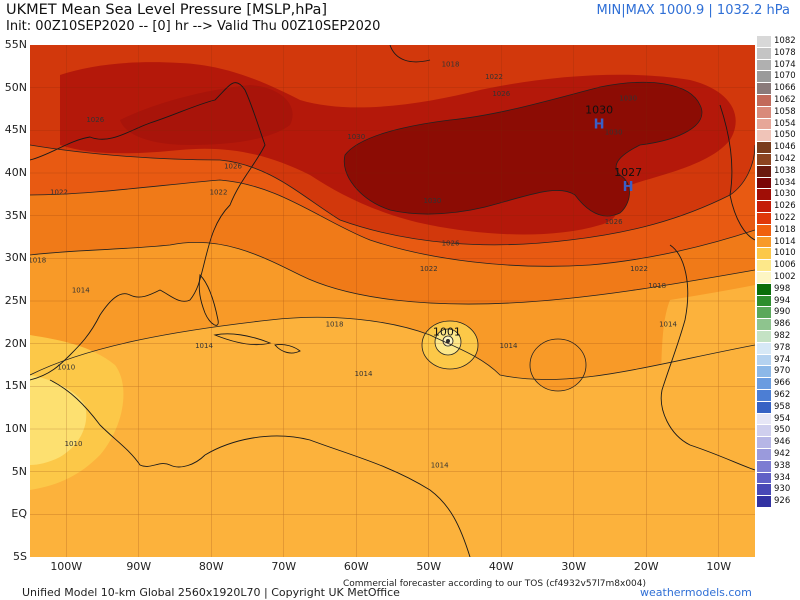  I want to click on coast-hispaniola, so click(287, 349).